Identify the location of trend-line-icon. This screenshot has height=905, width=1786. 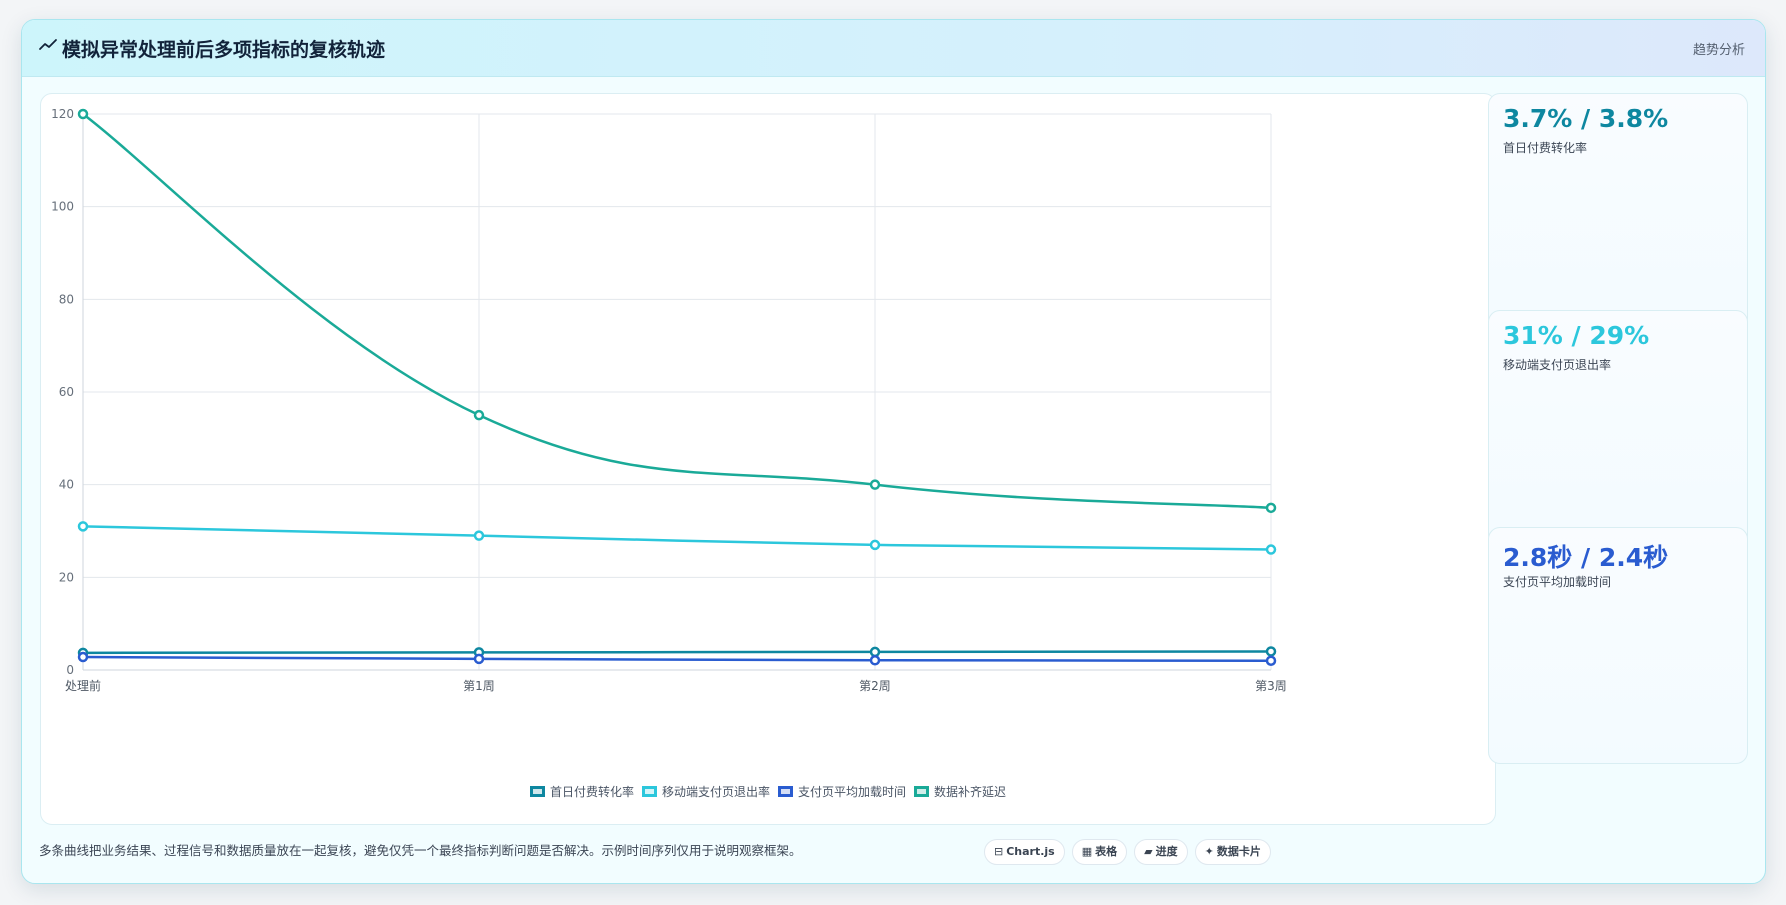
(48, 44).